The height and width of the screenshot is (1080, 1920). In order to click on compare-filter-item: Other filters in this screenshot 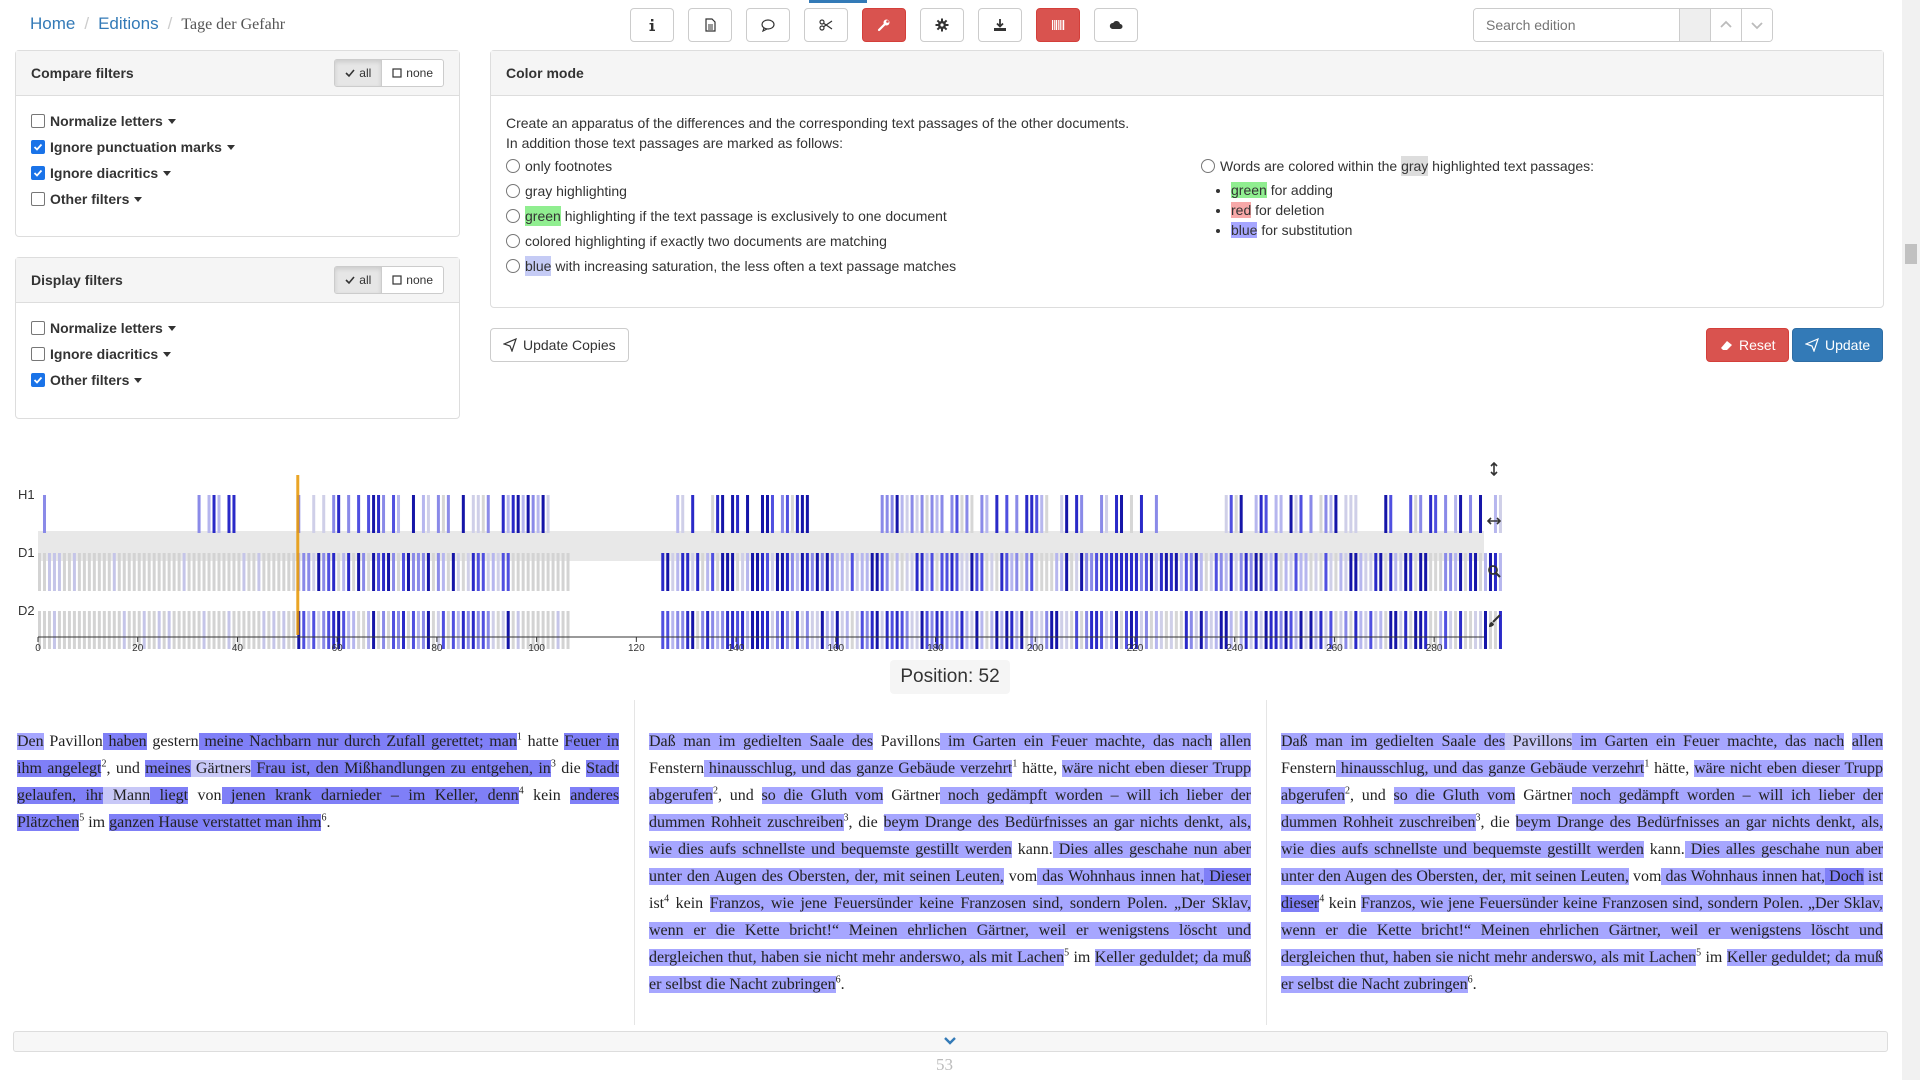, I will do `click(237, 199)`.